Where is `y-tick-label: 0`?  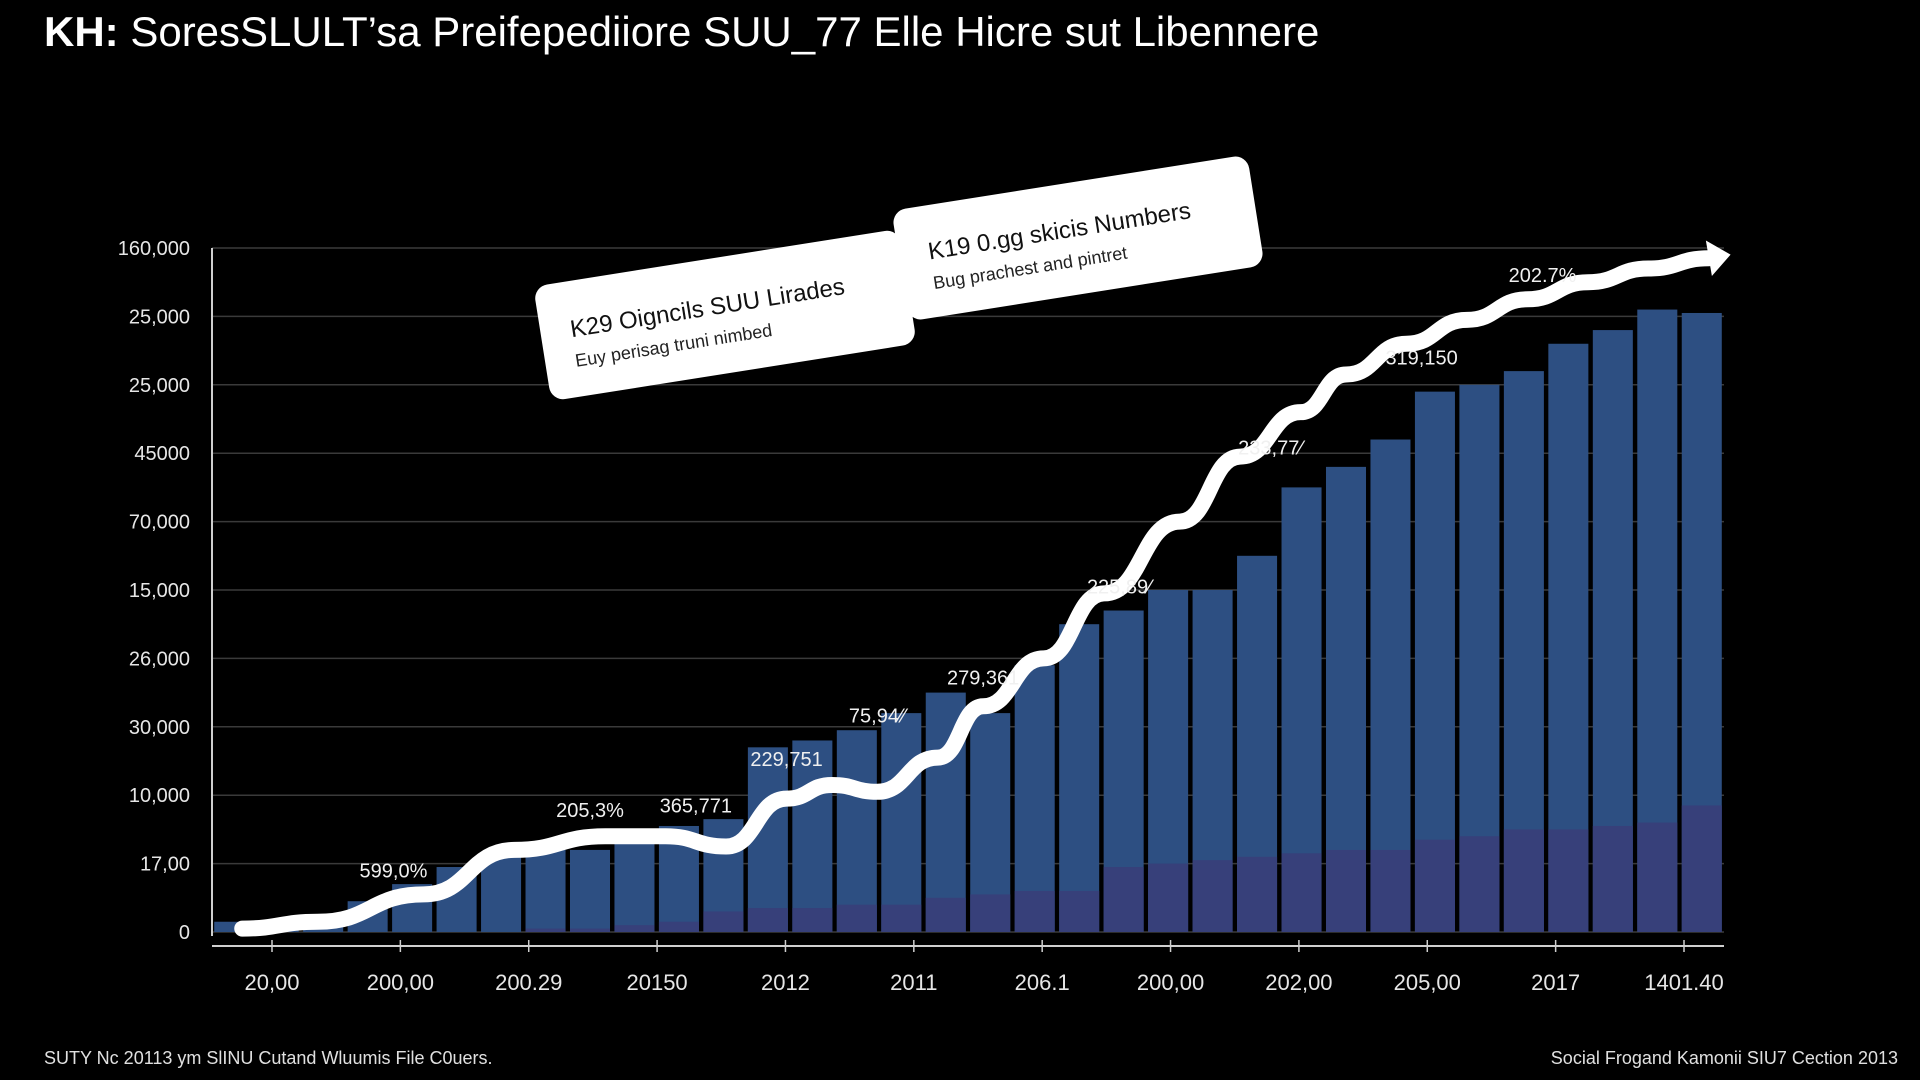 y-tick-label: 0 is located at coordinates (184, 933).